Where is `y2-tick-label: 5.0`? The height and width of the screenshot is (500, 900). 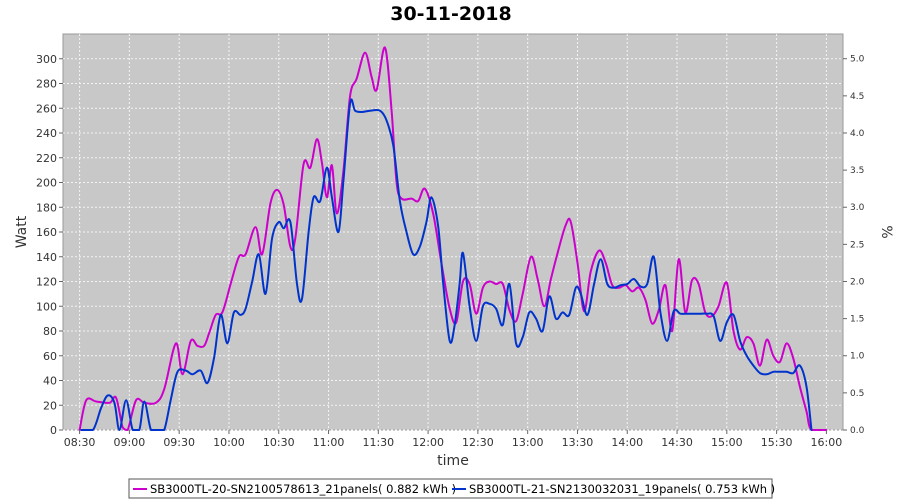 y2-tick-label: 5.0 is located at coordinates (857, 60).